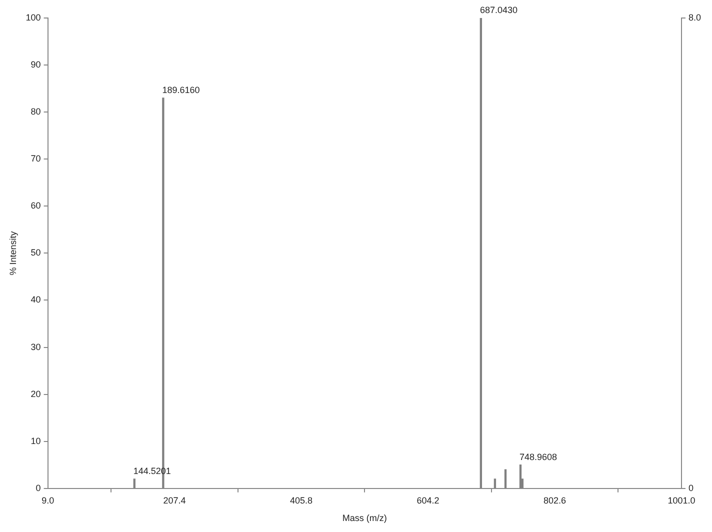 The image size is (712, 532). I want to click on y-tick-label: 60, so click(35, 205).